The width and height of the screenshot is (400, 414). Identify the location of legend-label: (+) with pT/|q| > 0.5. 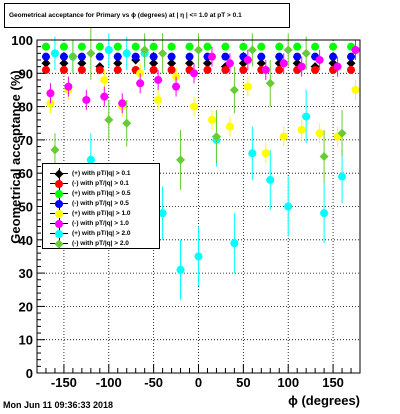
(101, 193).